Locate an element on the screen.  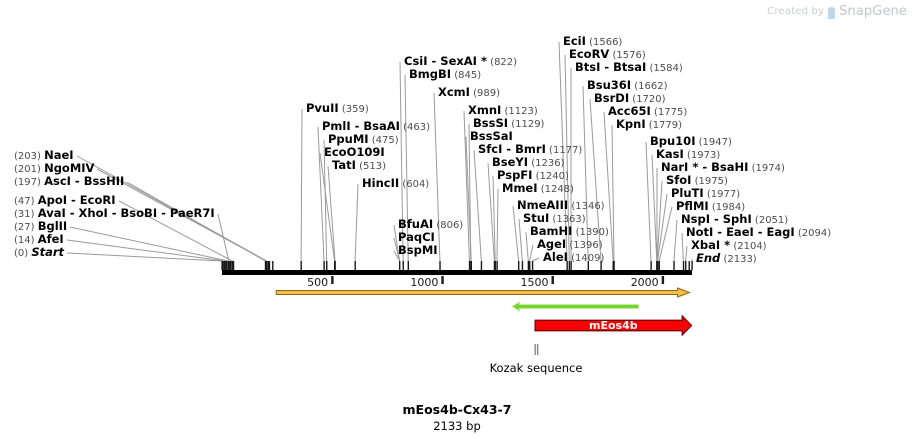
site-position: (1975) is located at coordinates (709, 181).